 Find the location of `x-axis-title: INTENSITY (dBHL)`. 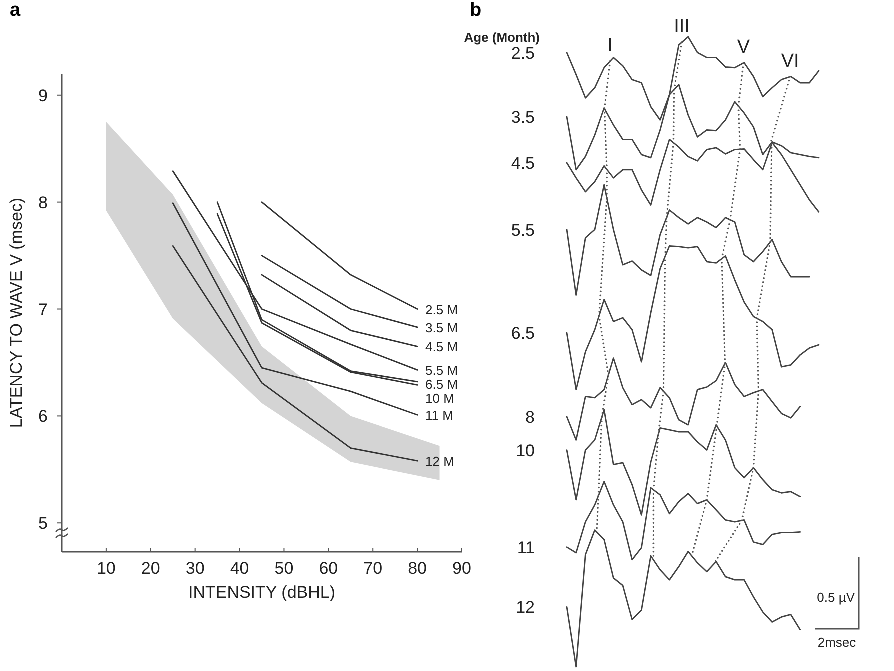

x-axis-title: INTENSITY (dBHL) is located at coordinates (262, 592).